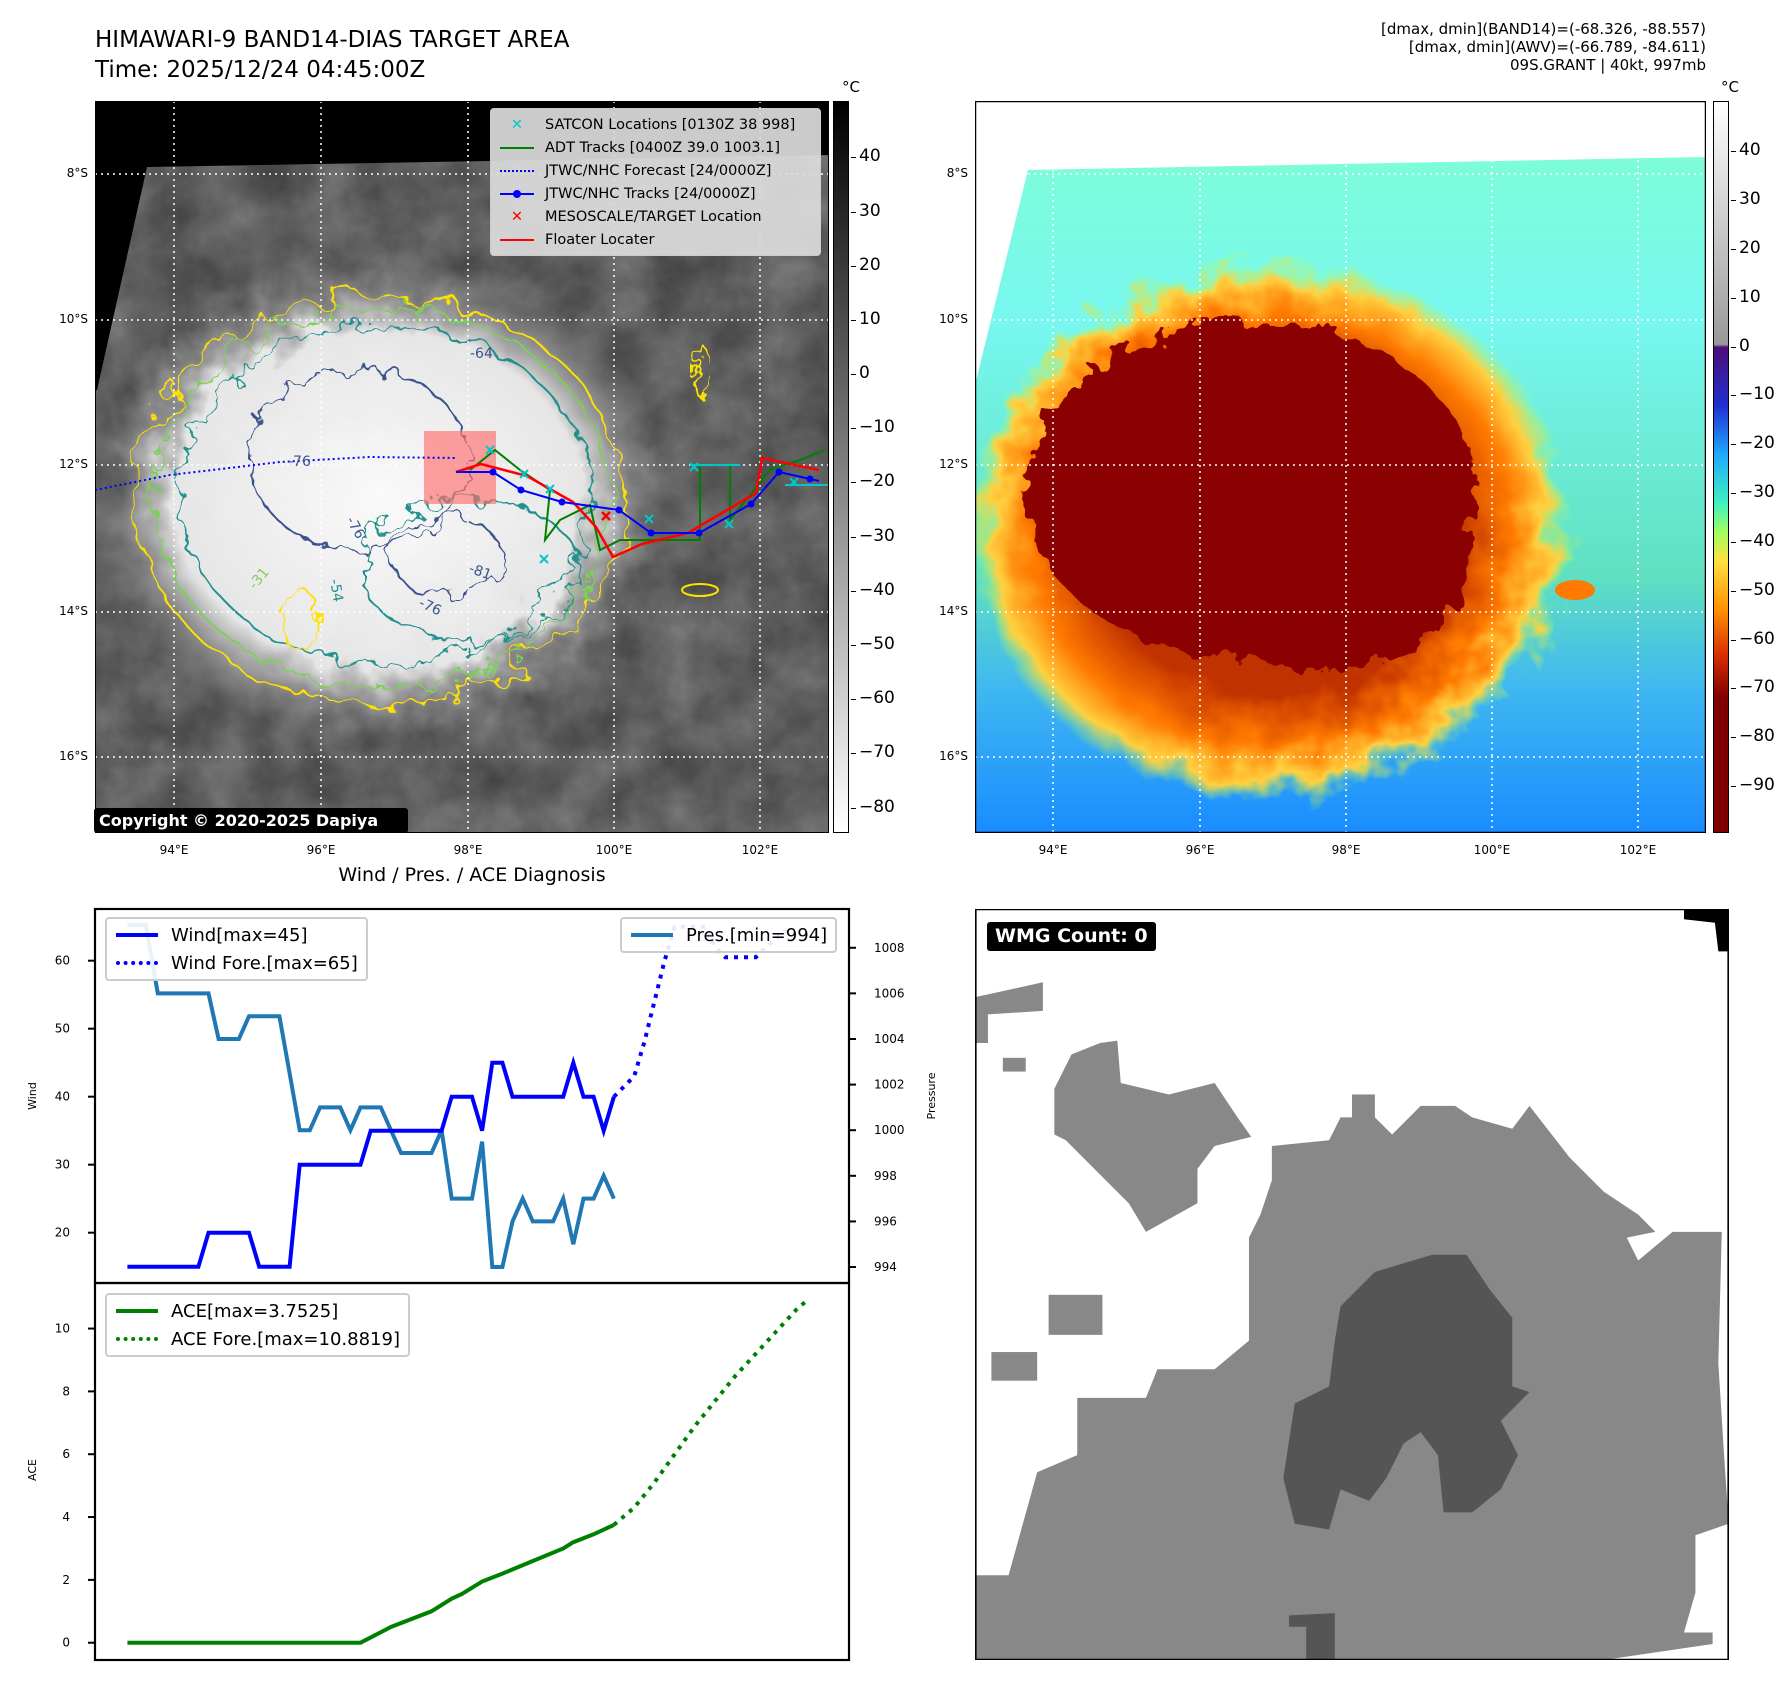 Image resolution: width=1788 pixels, height=1690 pixels. Describe the element at coordinates (655, 124) in the screenshot. I see `legend-satcon: ✕ SATCON Locations [0130Z 38 998]` at that location.